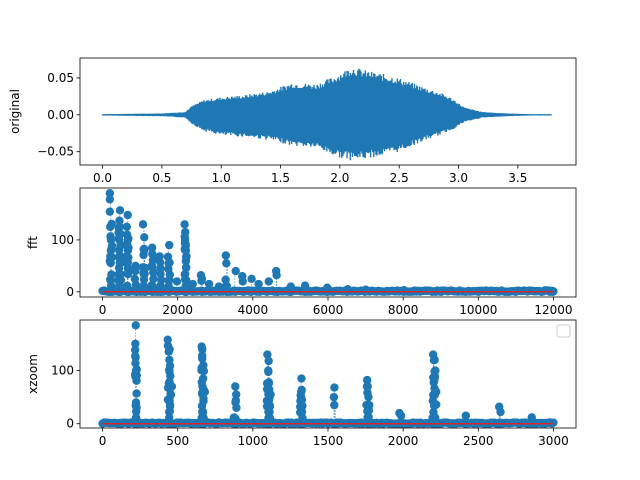 This screenshot has height=480, width=640. Describe the element at coordinates (103, 310) in the screenshot. I see `xtick-label: 0` at that location.